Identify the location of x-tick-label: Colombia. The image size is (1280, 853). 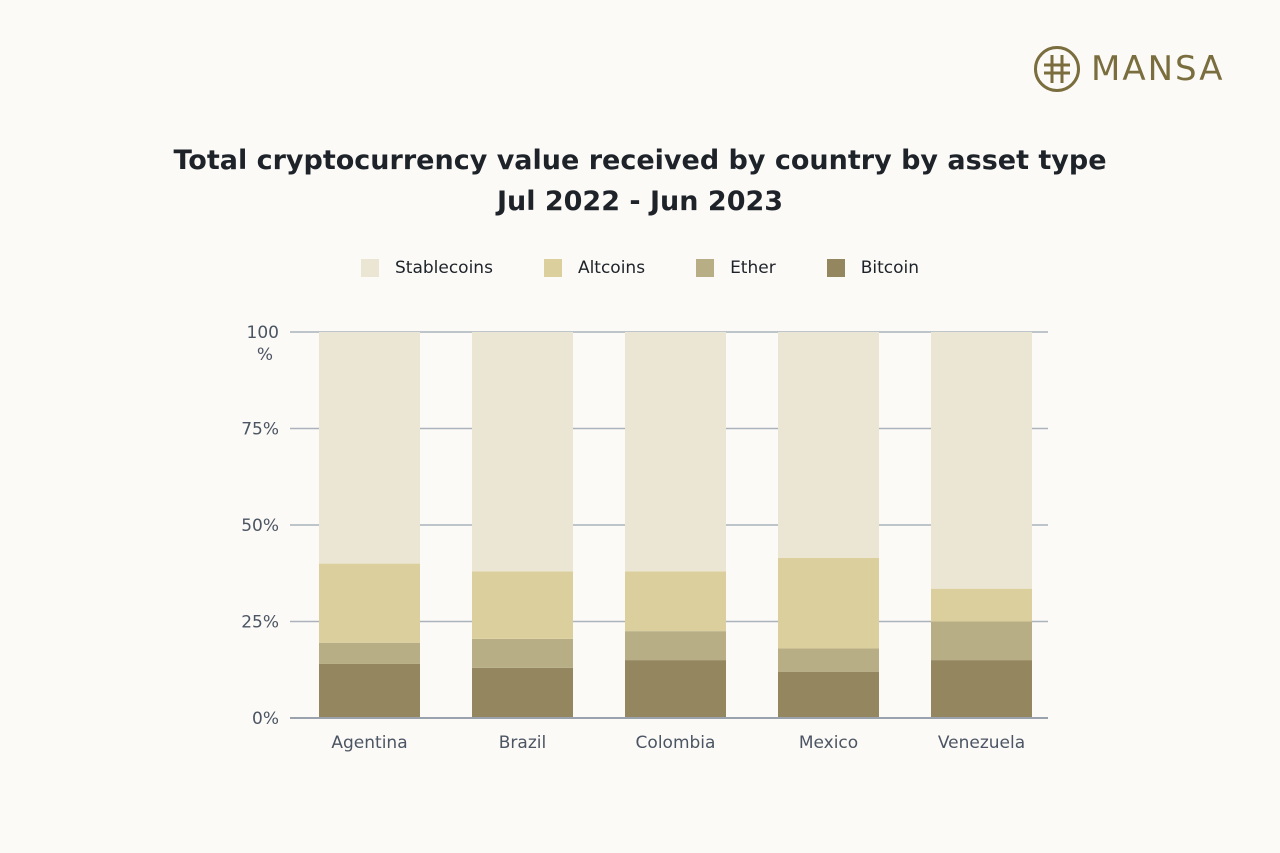
(676, 743).